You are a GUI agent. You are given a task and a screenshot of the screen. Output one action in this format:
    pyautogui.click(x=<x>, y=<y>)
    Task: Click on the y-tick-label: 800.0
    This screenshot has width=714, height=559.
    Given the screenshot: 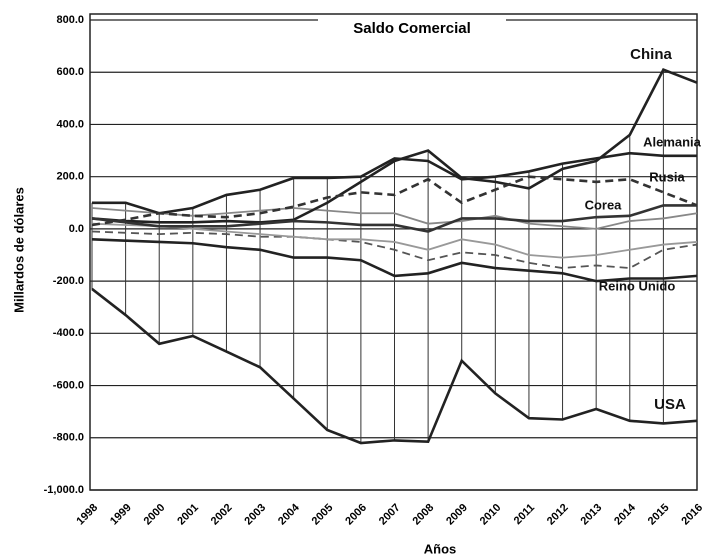 What is the action you would take?
    pyautogui.click(x=70, y=20)
    